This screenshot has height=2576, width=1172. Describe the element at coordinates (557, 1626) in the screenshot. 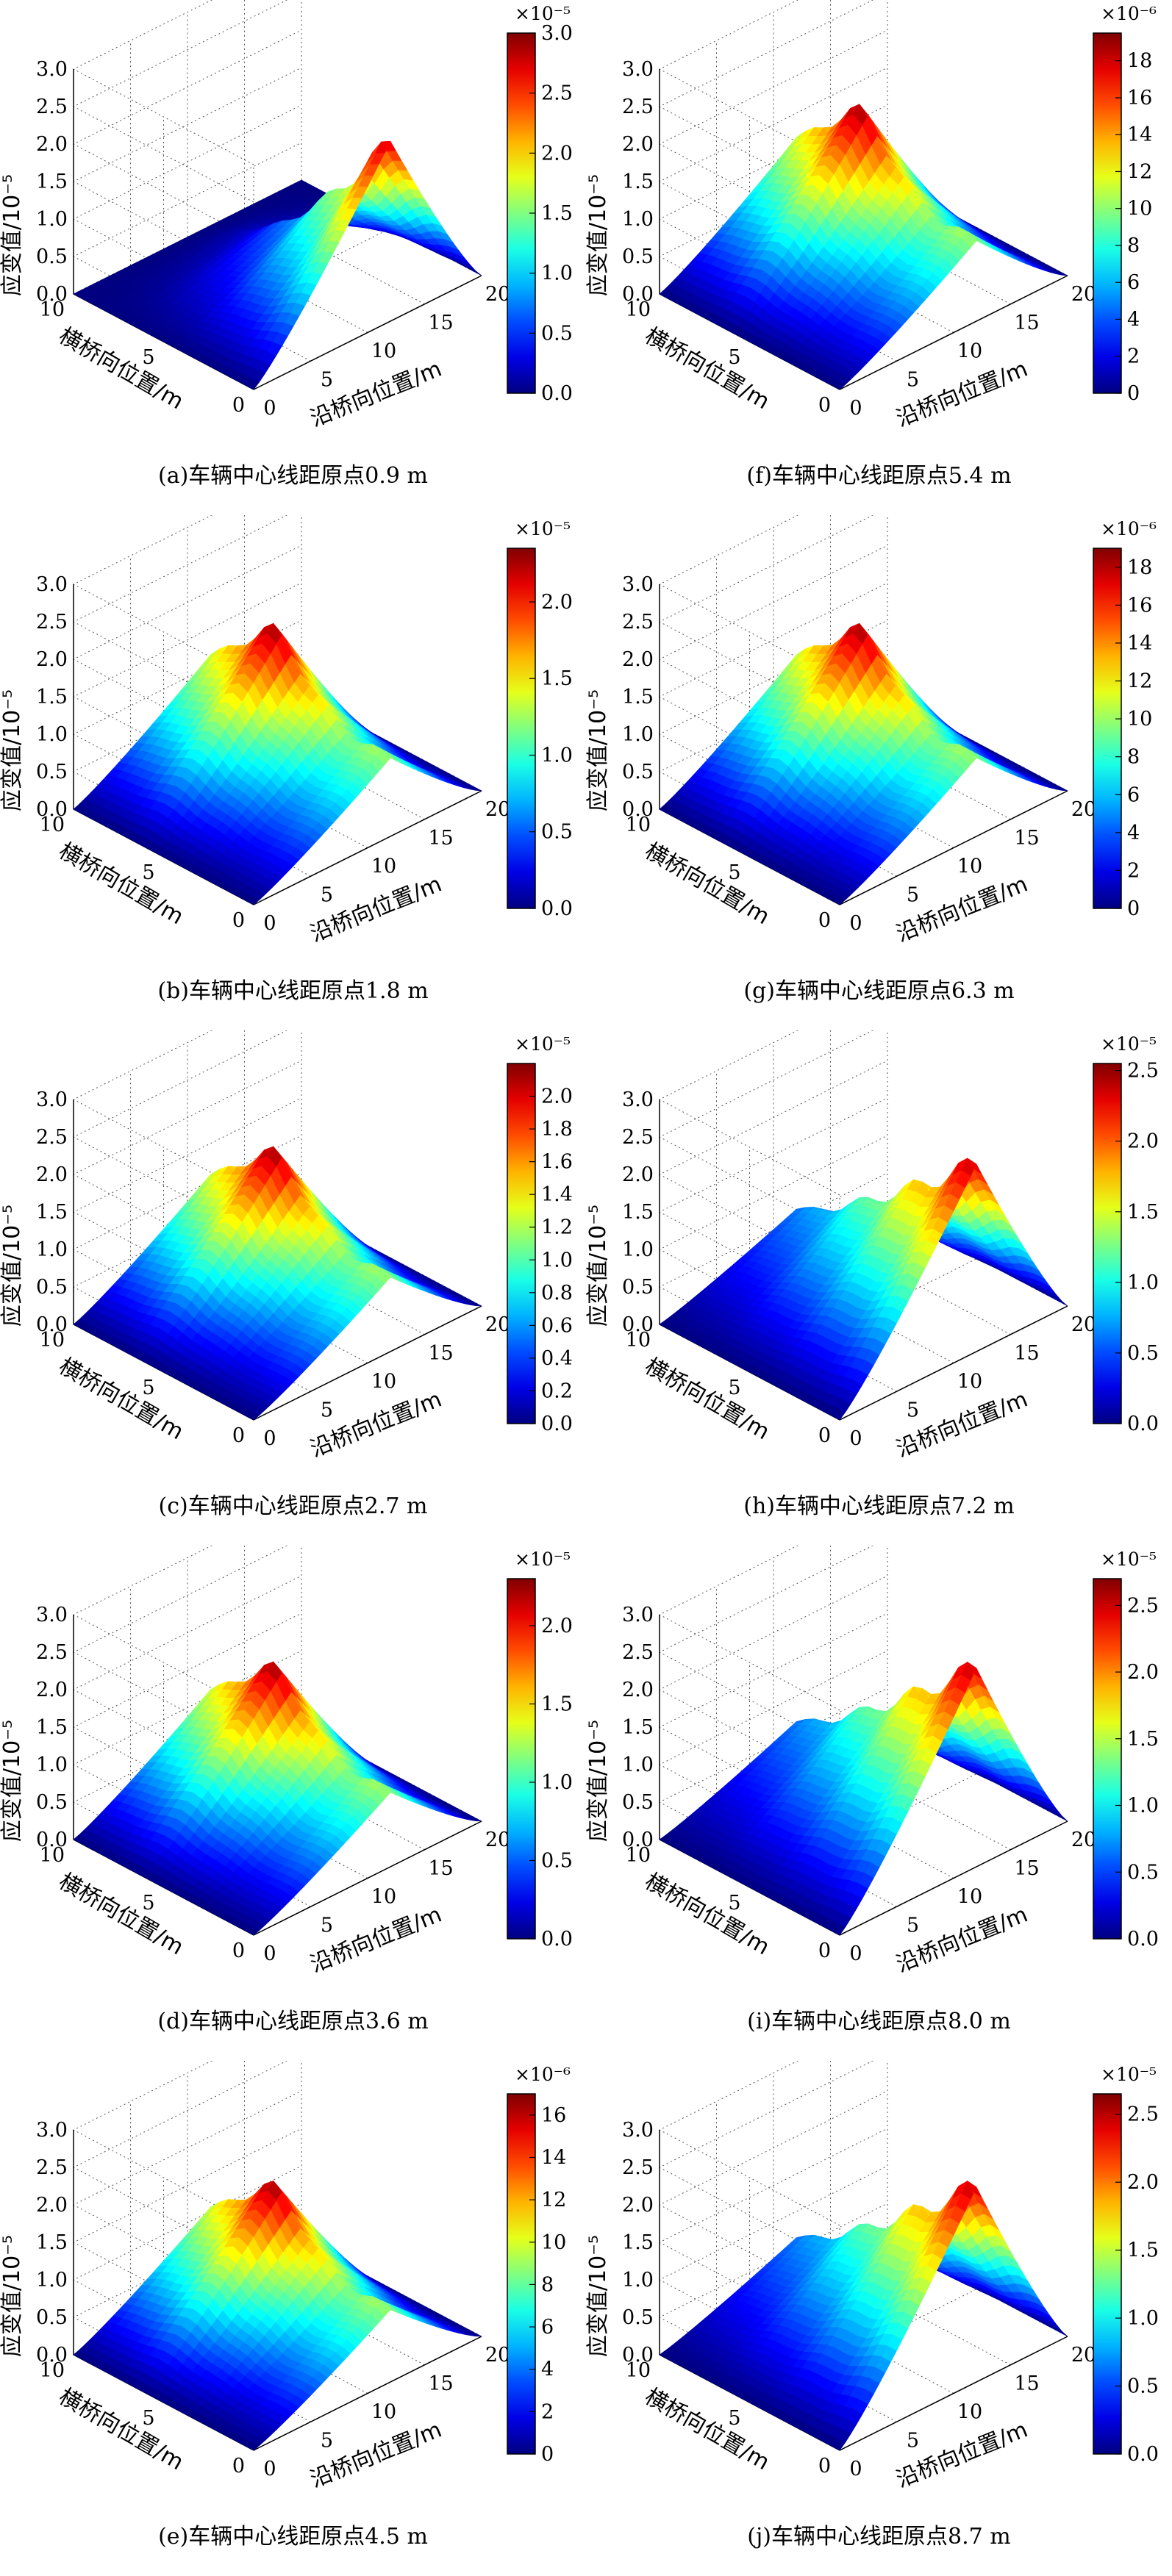

I see `colorbar-tick-label: 2.0` at that location.